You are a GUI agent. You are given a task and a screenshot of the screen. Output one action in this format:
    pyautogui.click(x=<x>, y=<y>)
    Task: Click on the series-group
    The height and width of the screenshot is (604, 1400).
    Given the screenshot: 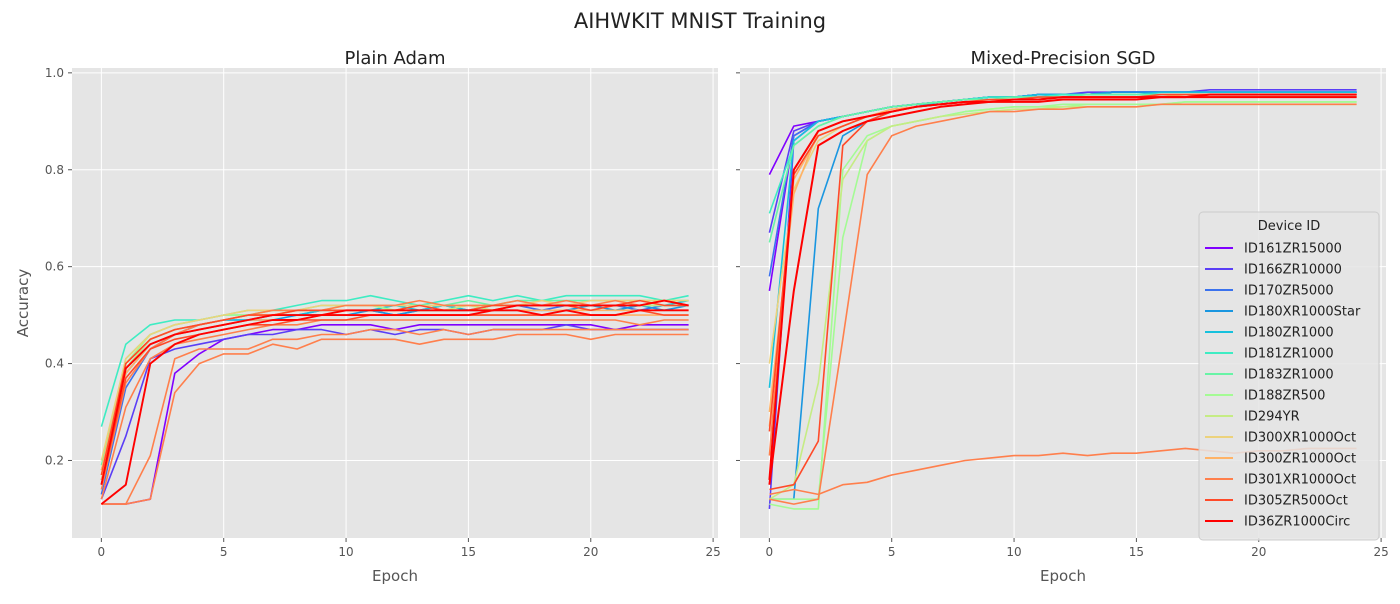 What is the action you would take?
    pyautogui.click(x=394, y=399)
    